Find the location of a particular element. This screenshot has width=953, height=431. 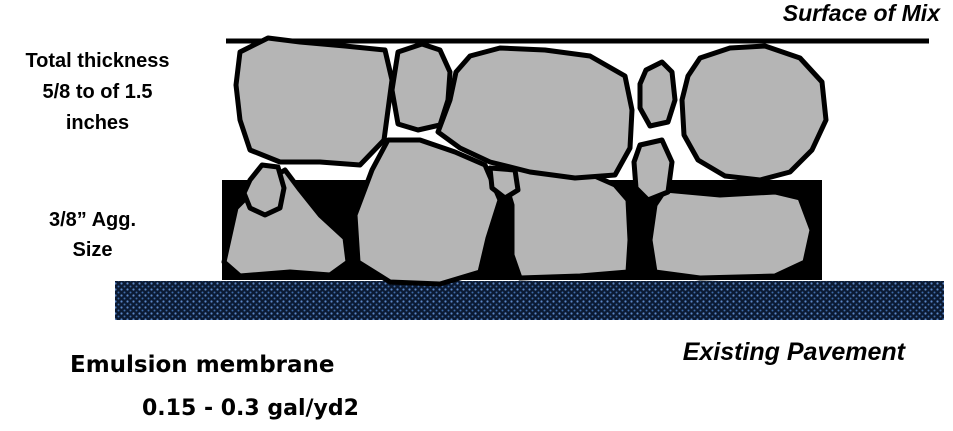

total-thickness-line-3: inches is located at coordinates (97, 123).